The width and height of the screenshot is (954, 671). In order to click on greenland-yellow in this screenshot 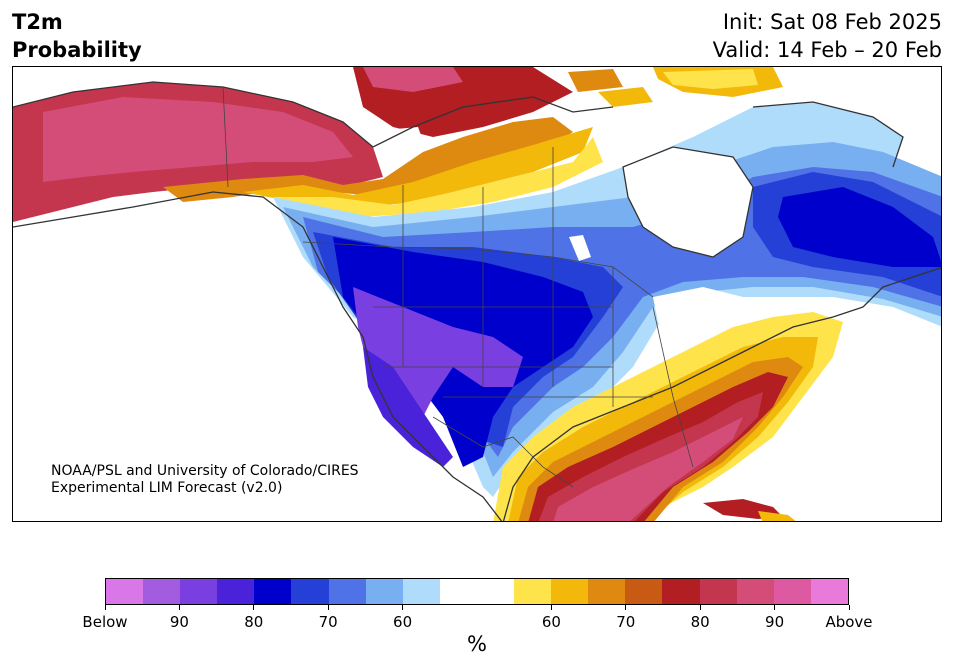, I will do `click(710, 79)`.